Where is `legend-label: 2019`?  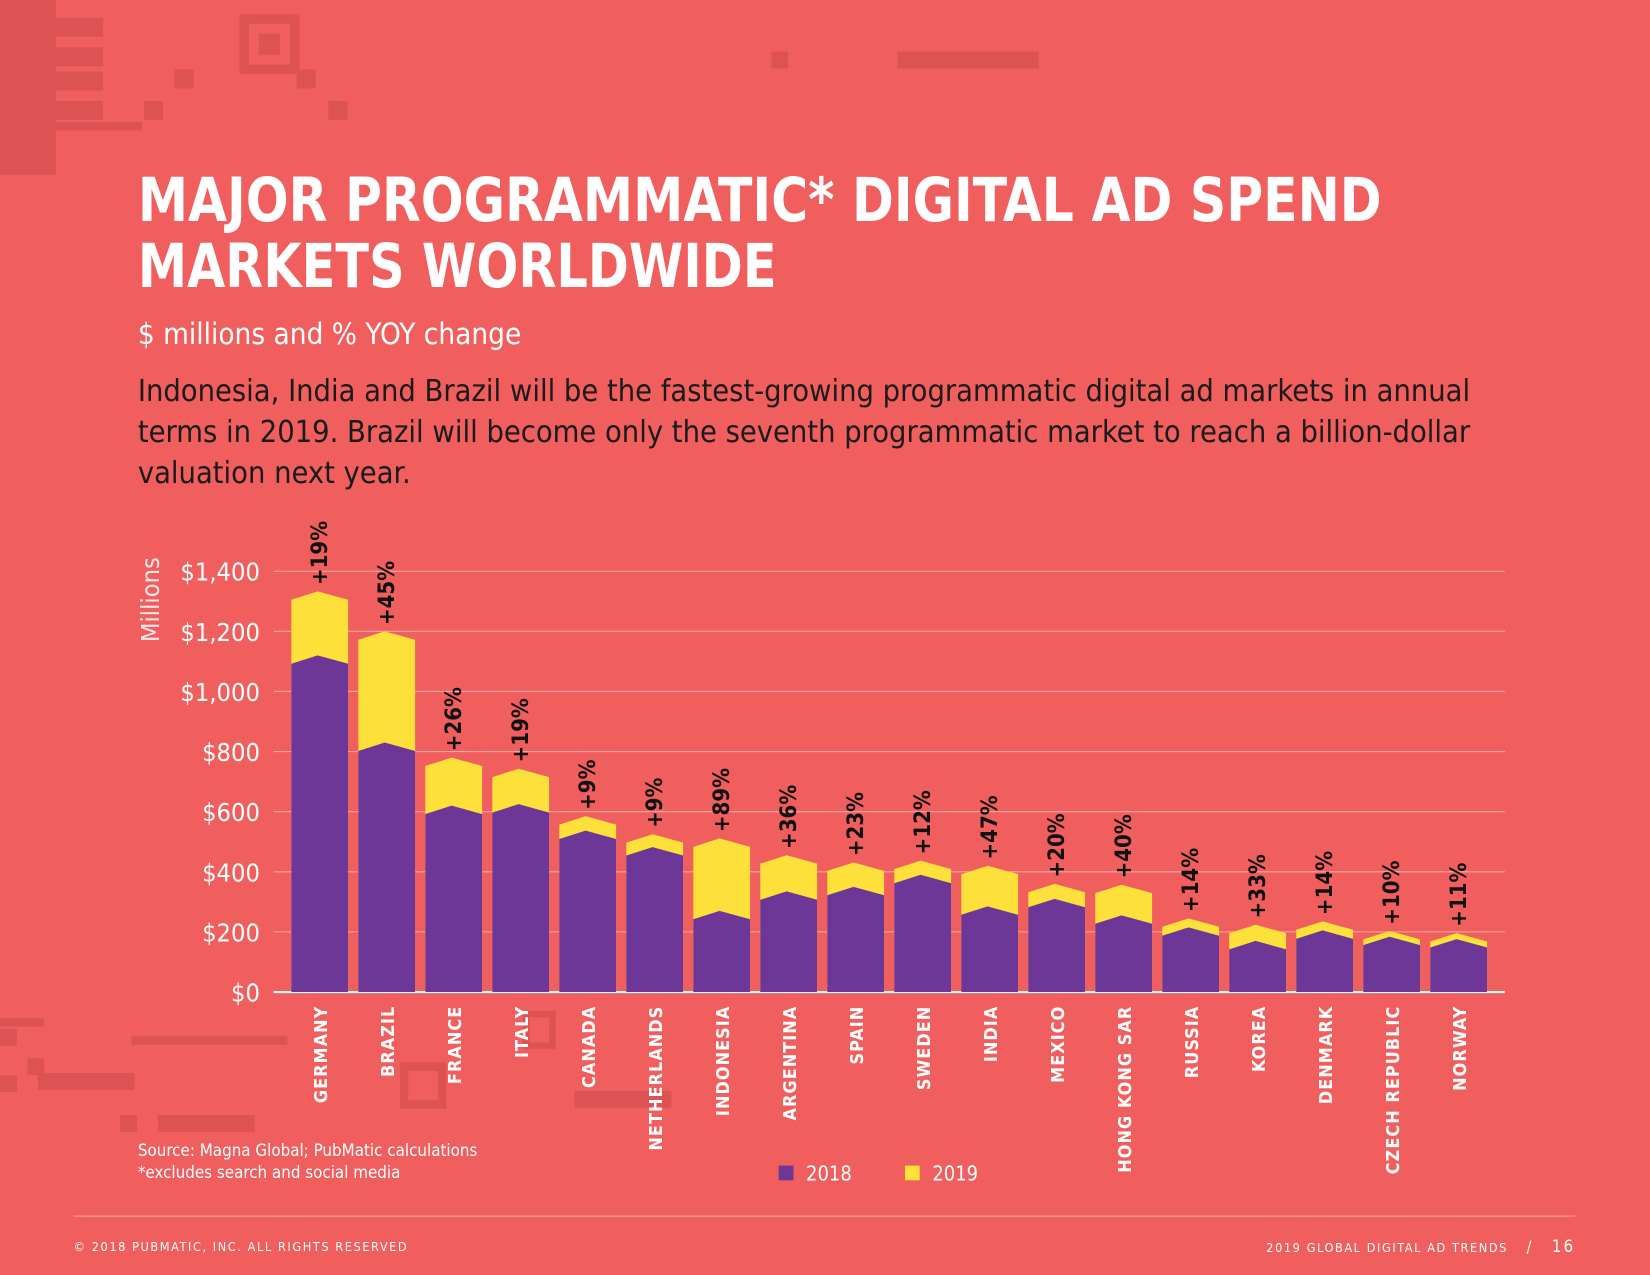
legend-label: 2019 is located at coordinates (955, 1173).